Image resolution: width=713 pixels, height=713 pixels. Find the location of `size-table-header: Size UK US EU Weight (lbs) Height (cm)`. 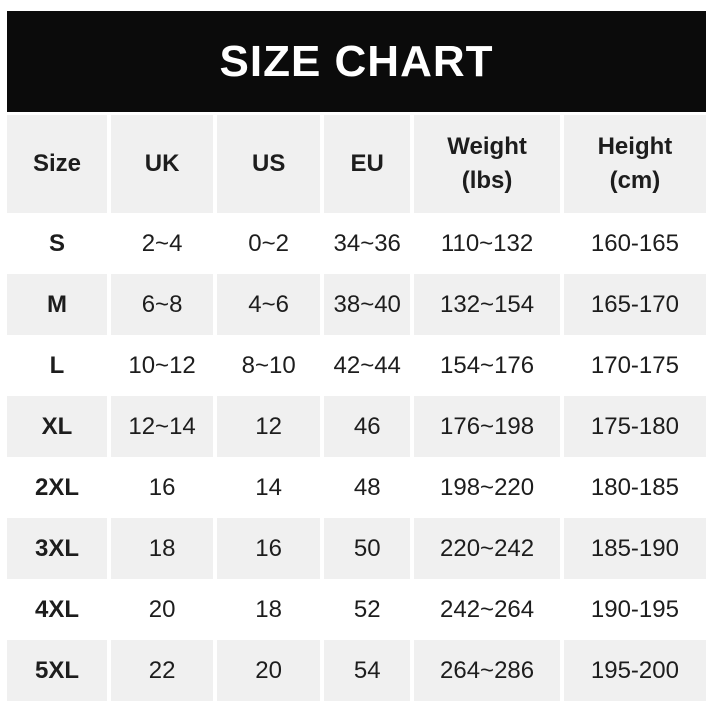

size-table-header: Size UK US EU Weight (lbs) Height (cm) is located at coordinates (356, 164).